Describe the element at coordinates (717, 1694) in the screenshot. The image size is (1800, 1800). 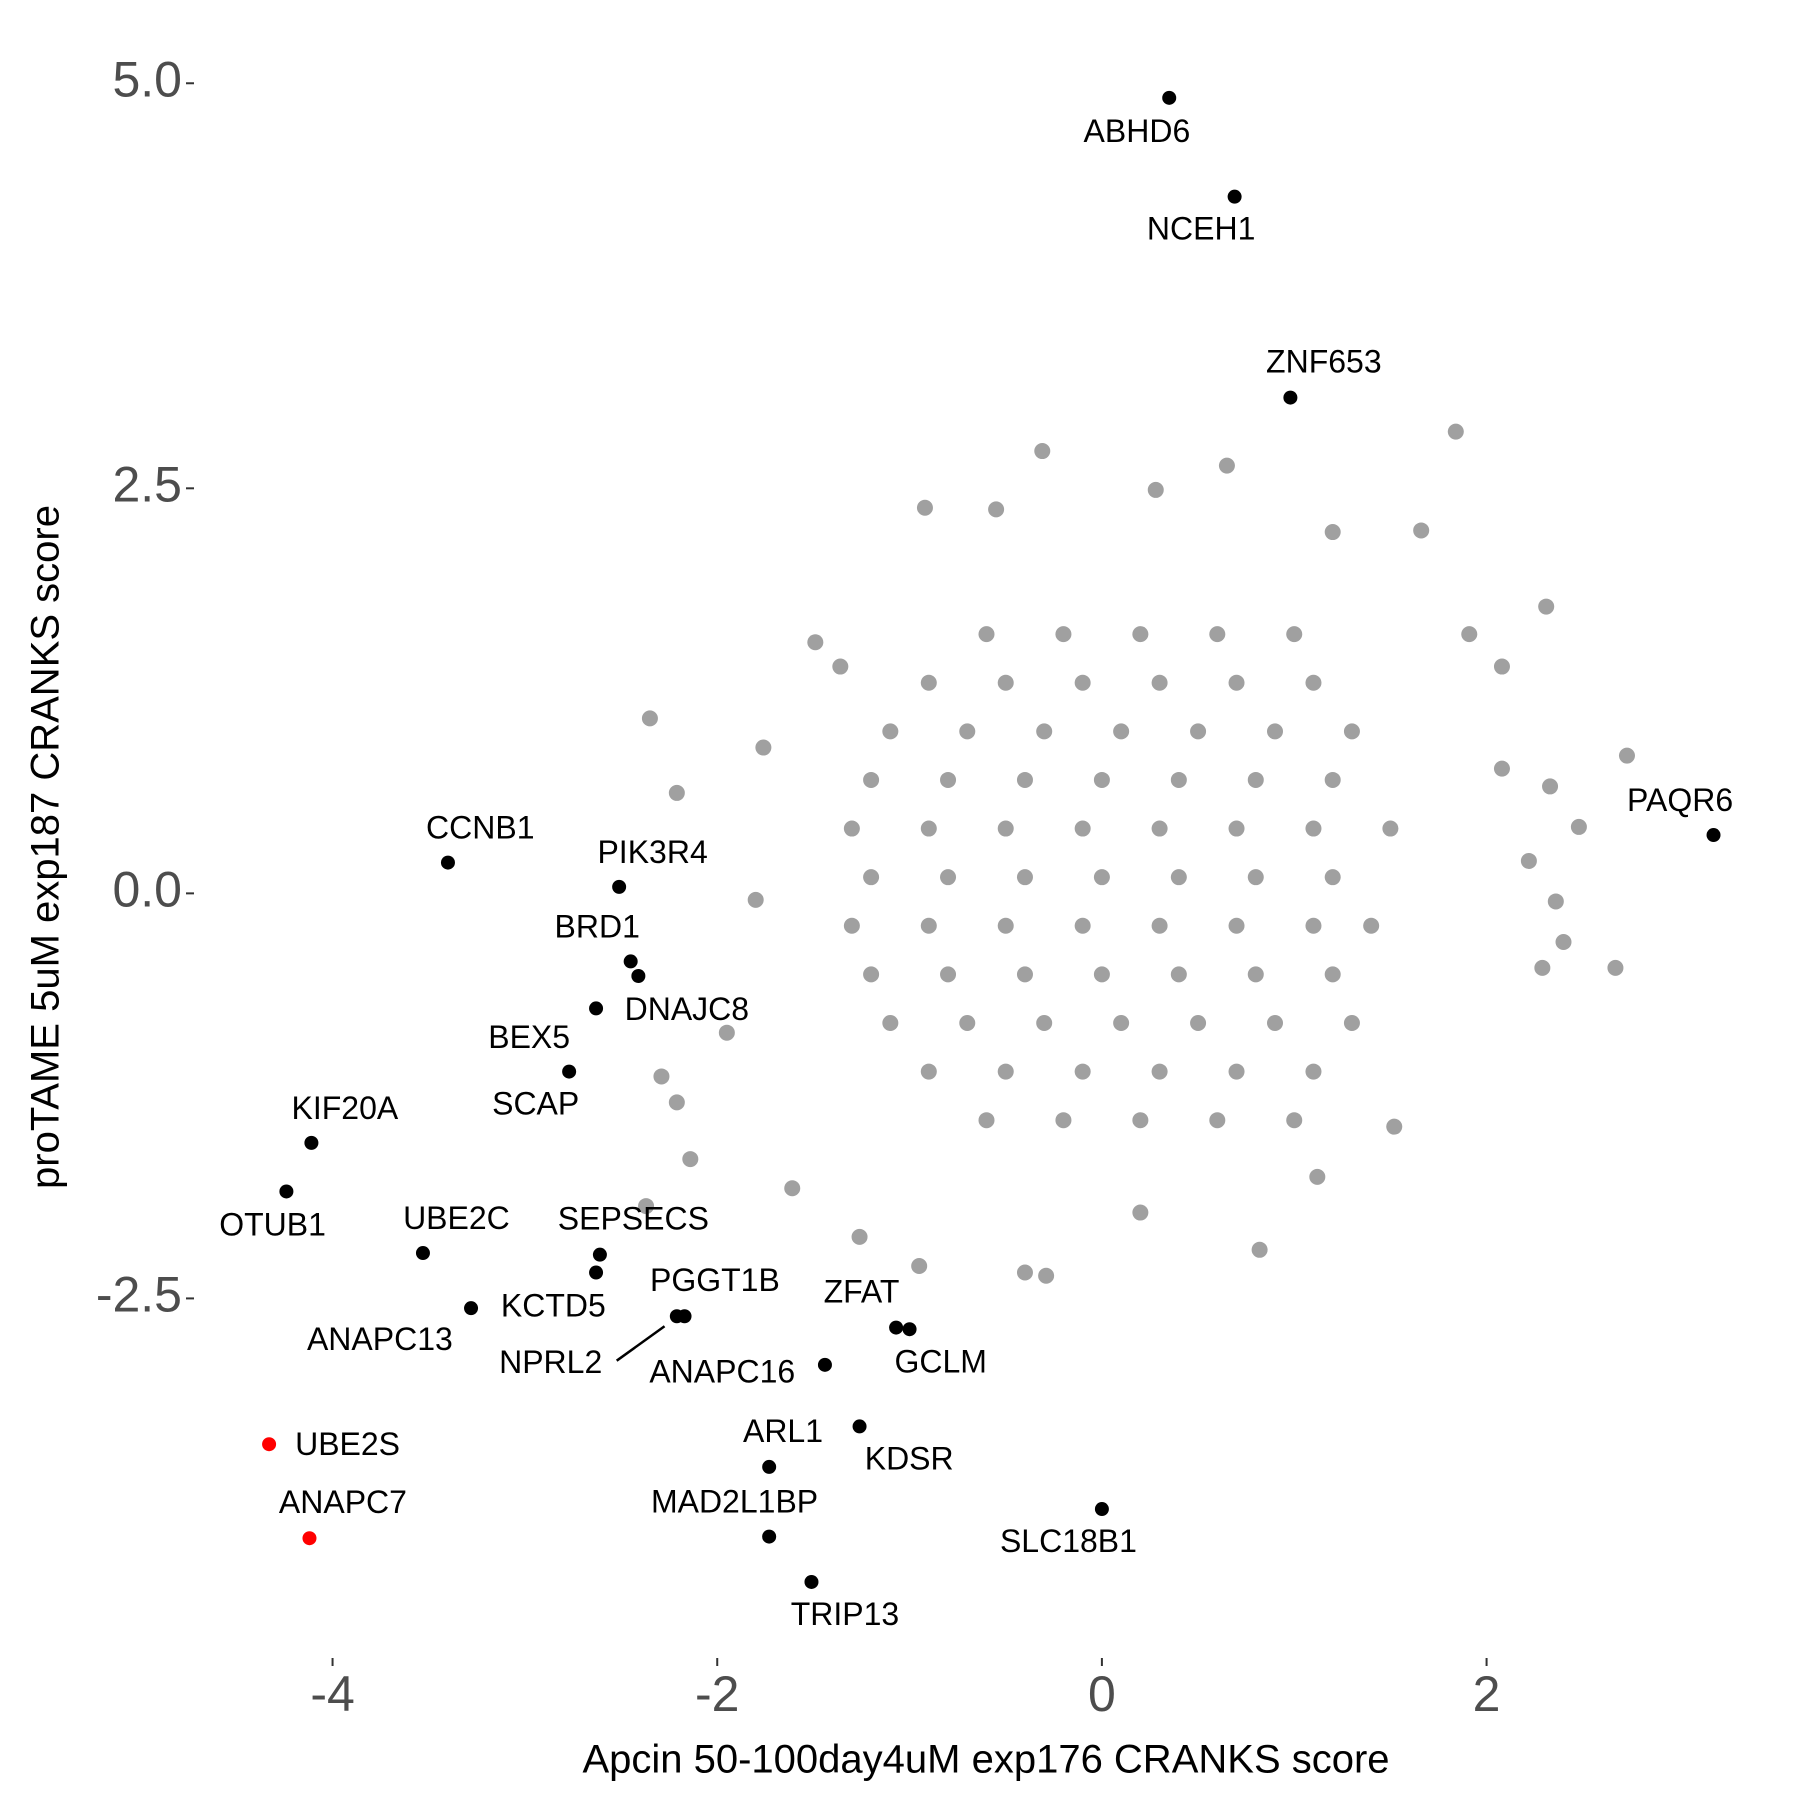
I see `x-tick-label: -2` at that location.